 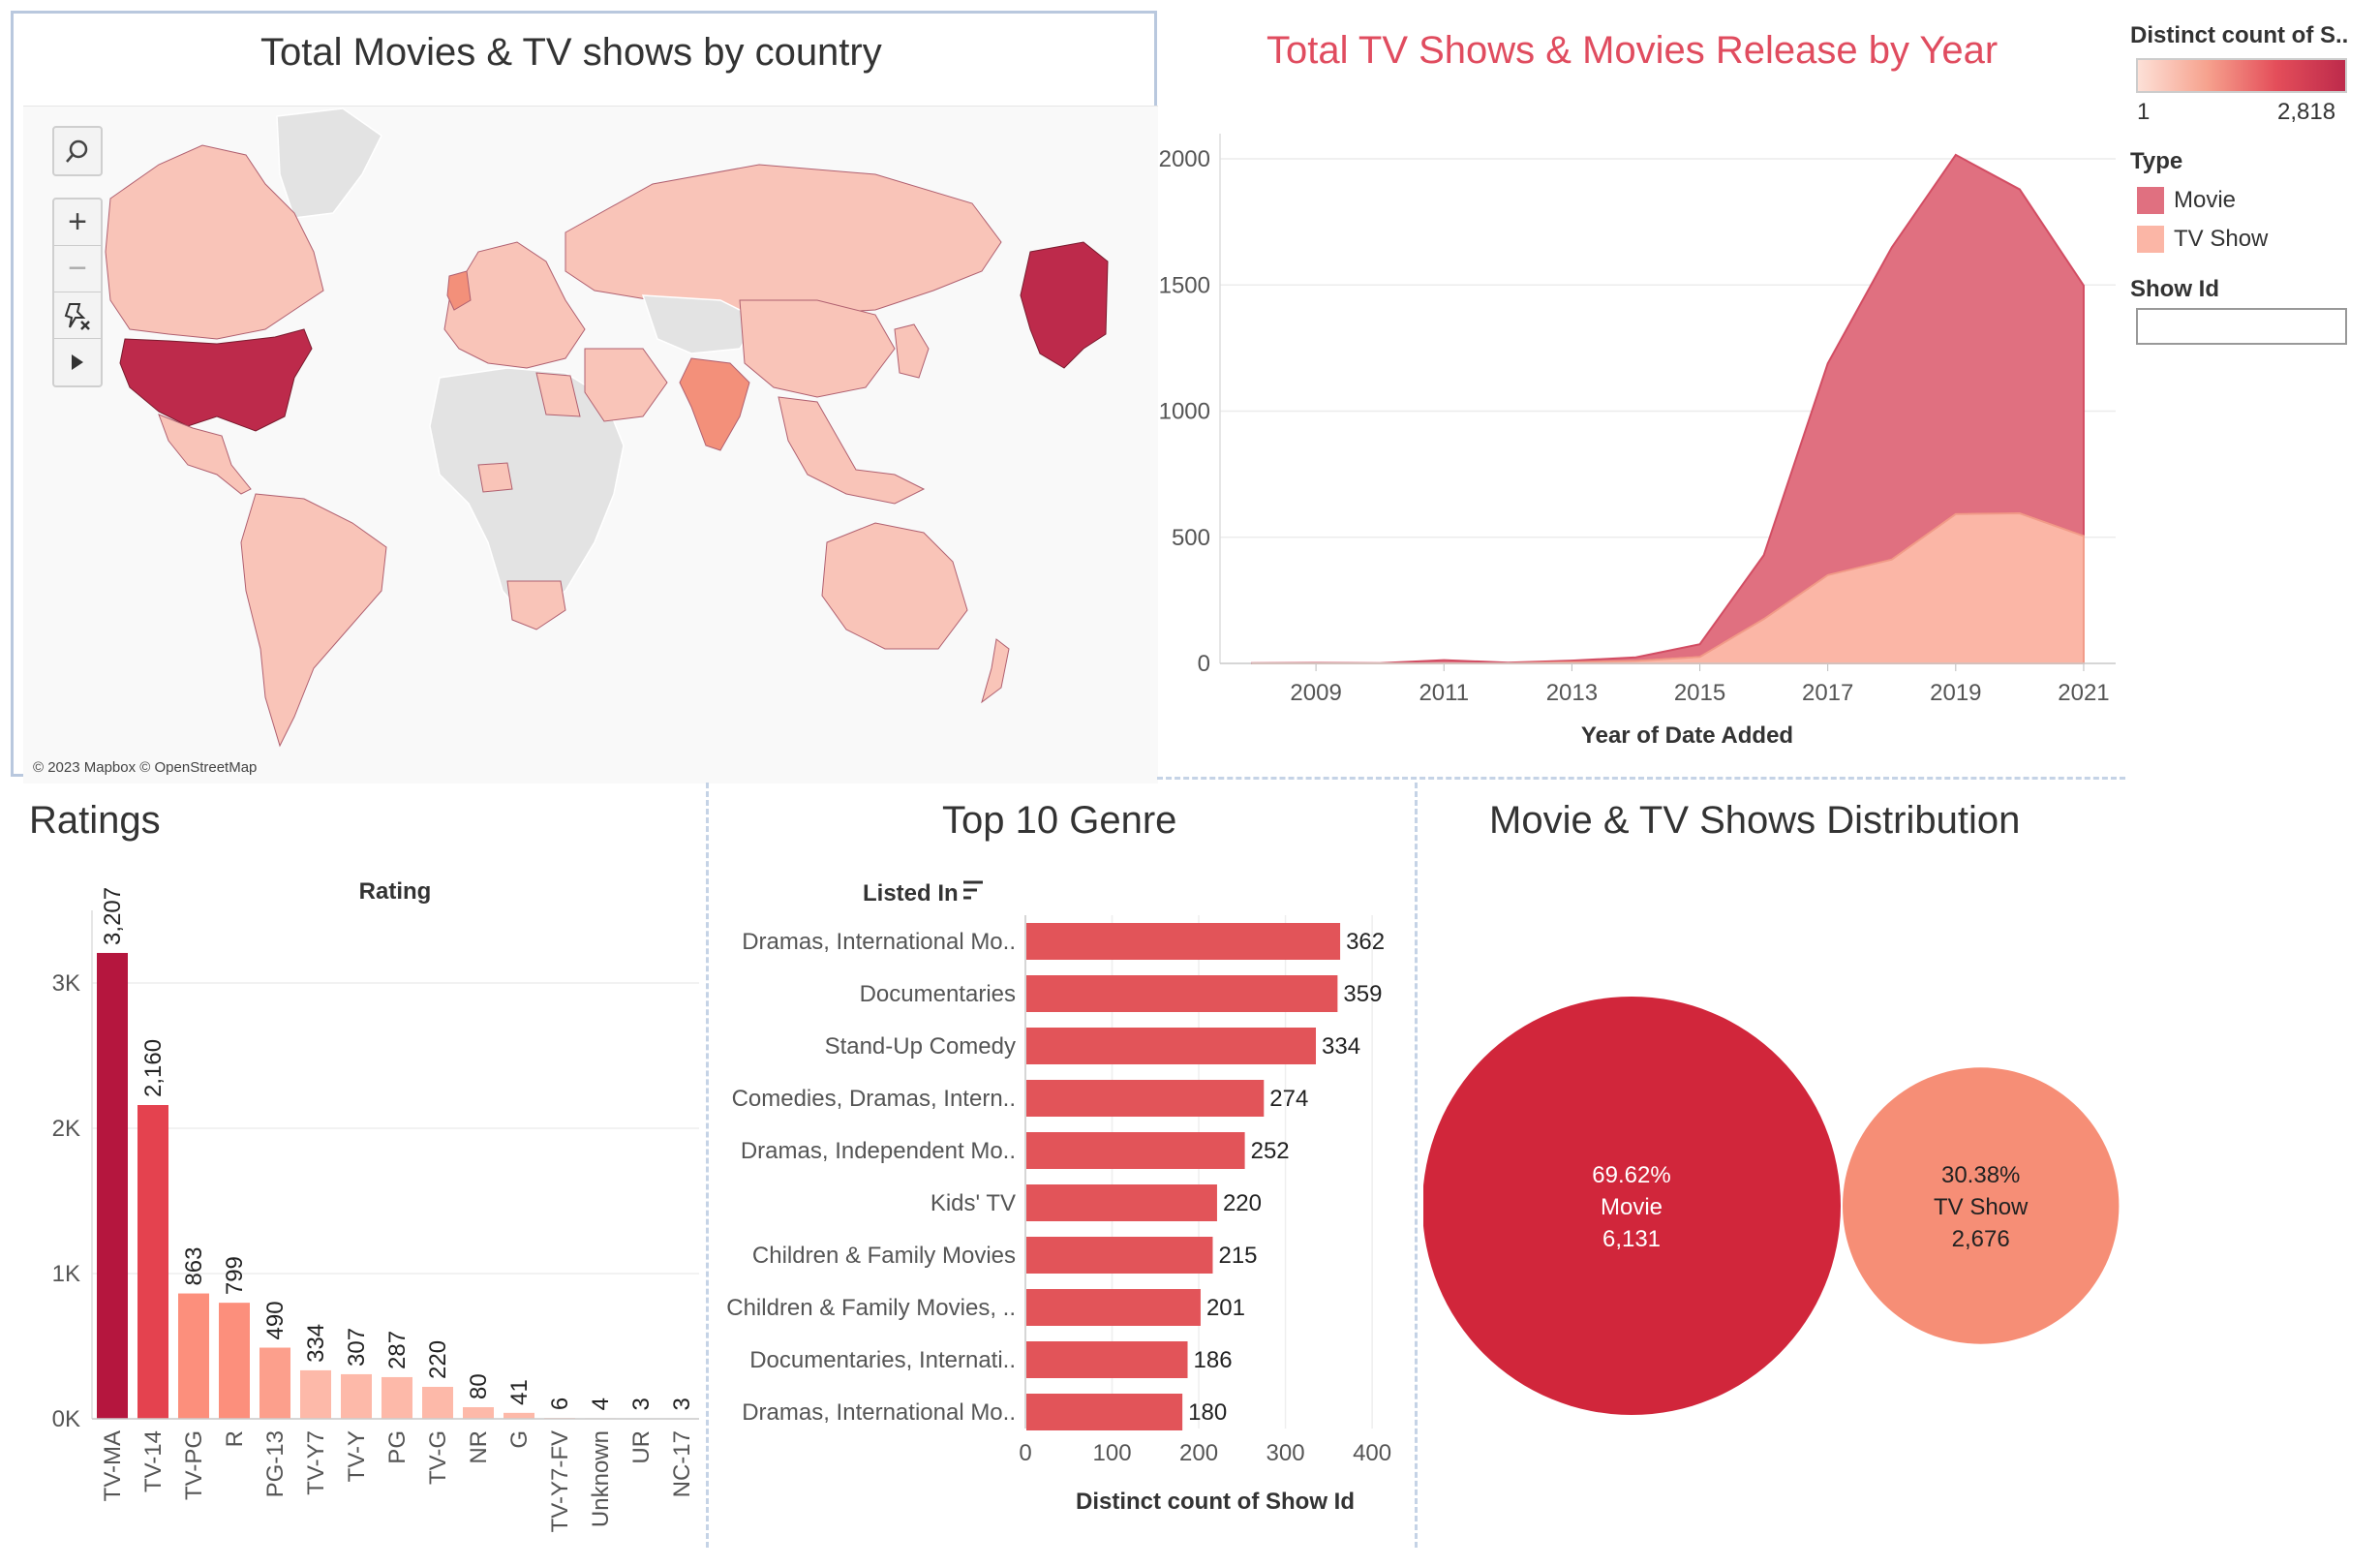 I want to click on ratings-bar-tv-y7, so click(x=315, y=1394).